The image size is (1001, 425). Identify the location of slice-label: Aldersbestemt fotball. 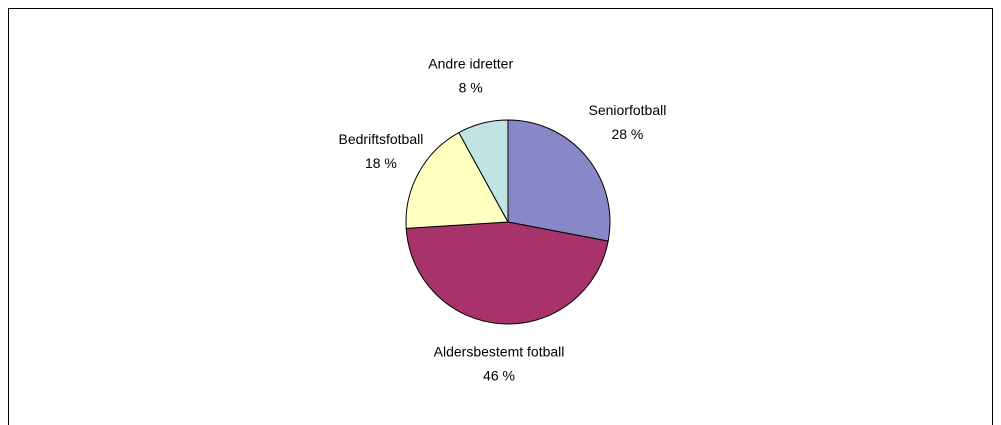
(499, 351).